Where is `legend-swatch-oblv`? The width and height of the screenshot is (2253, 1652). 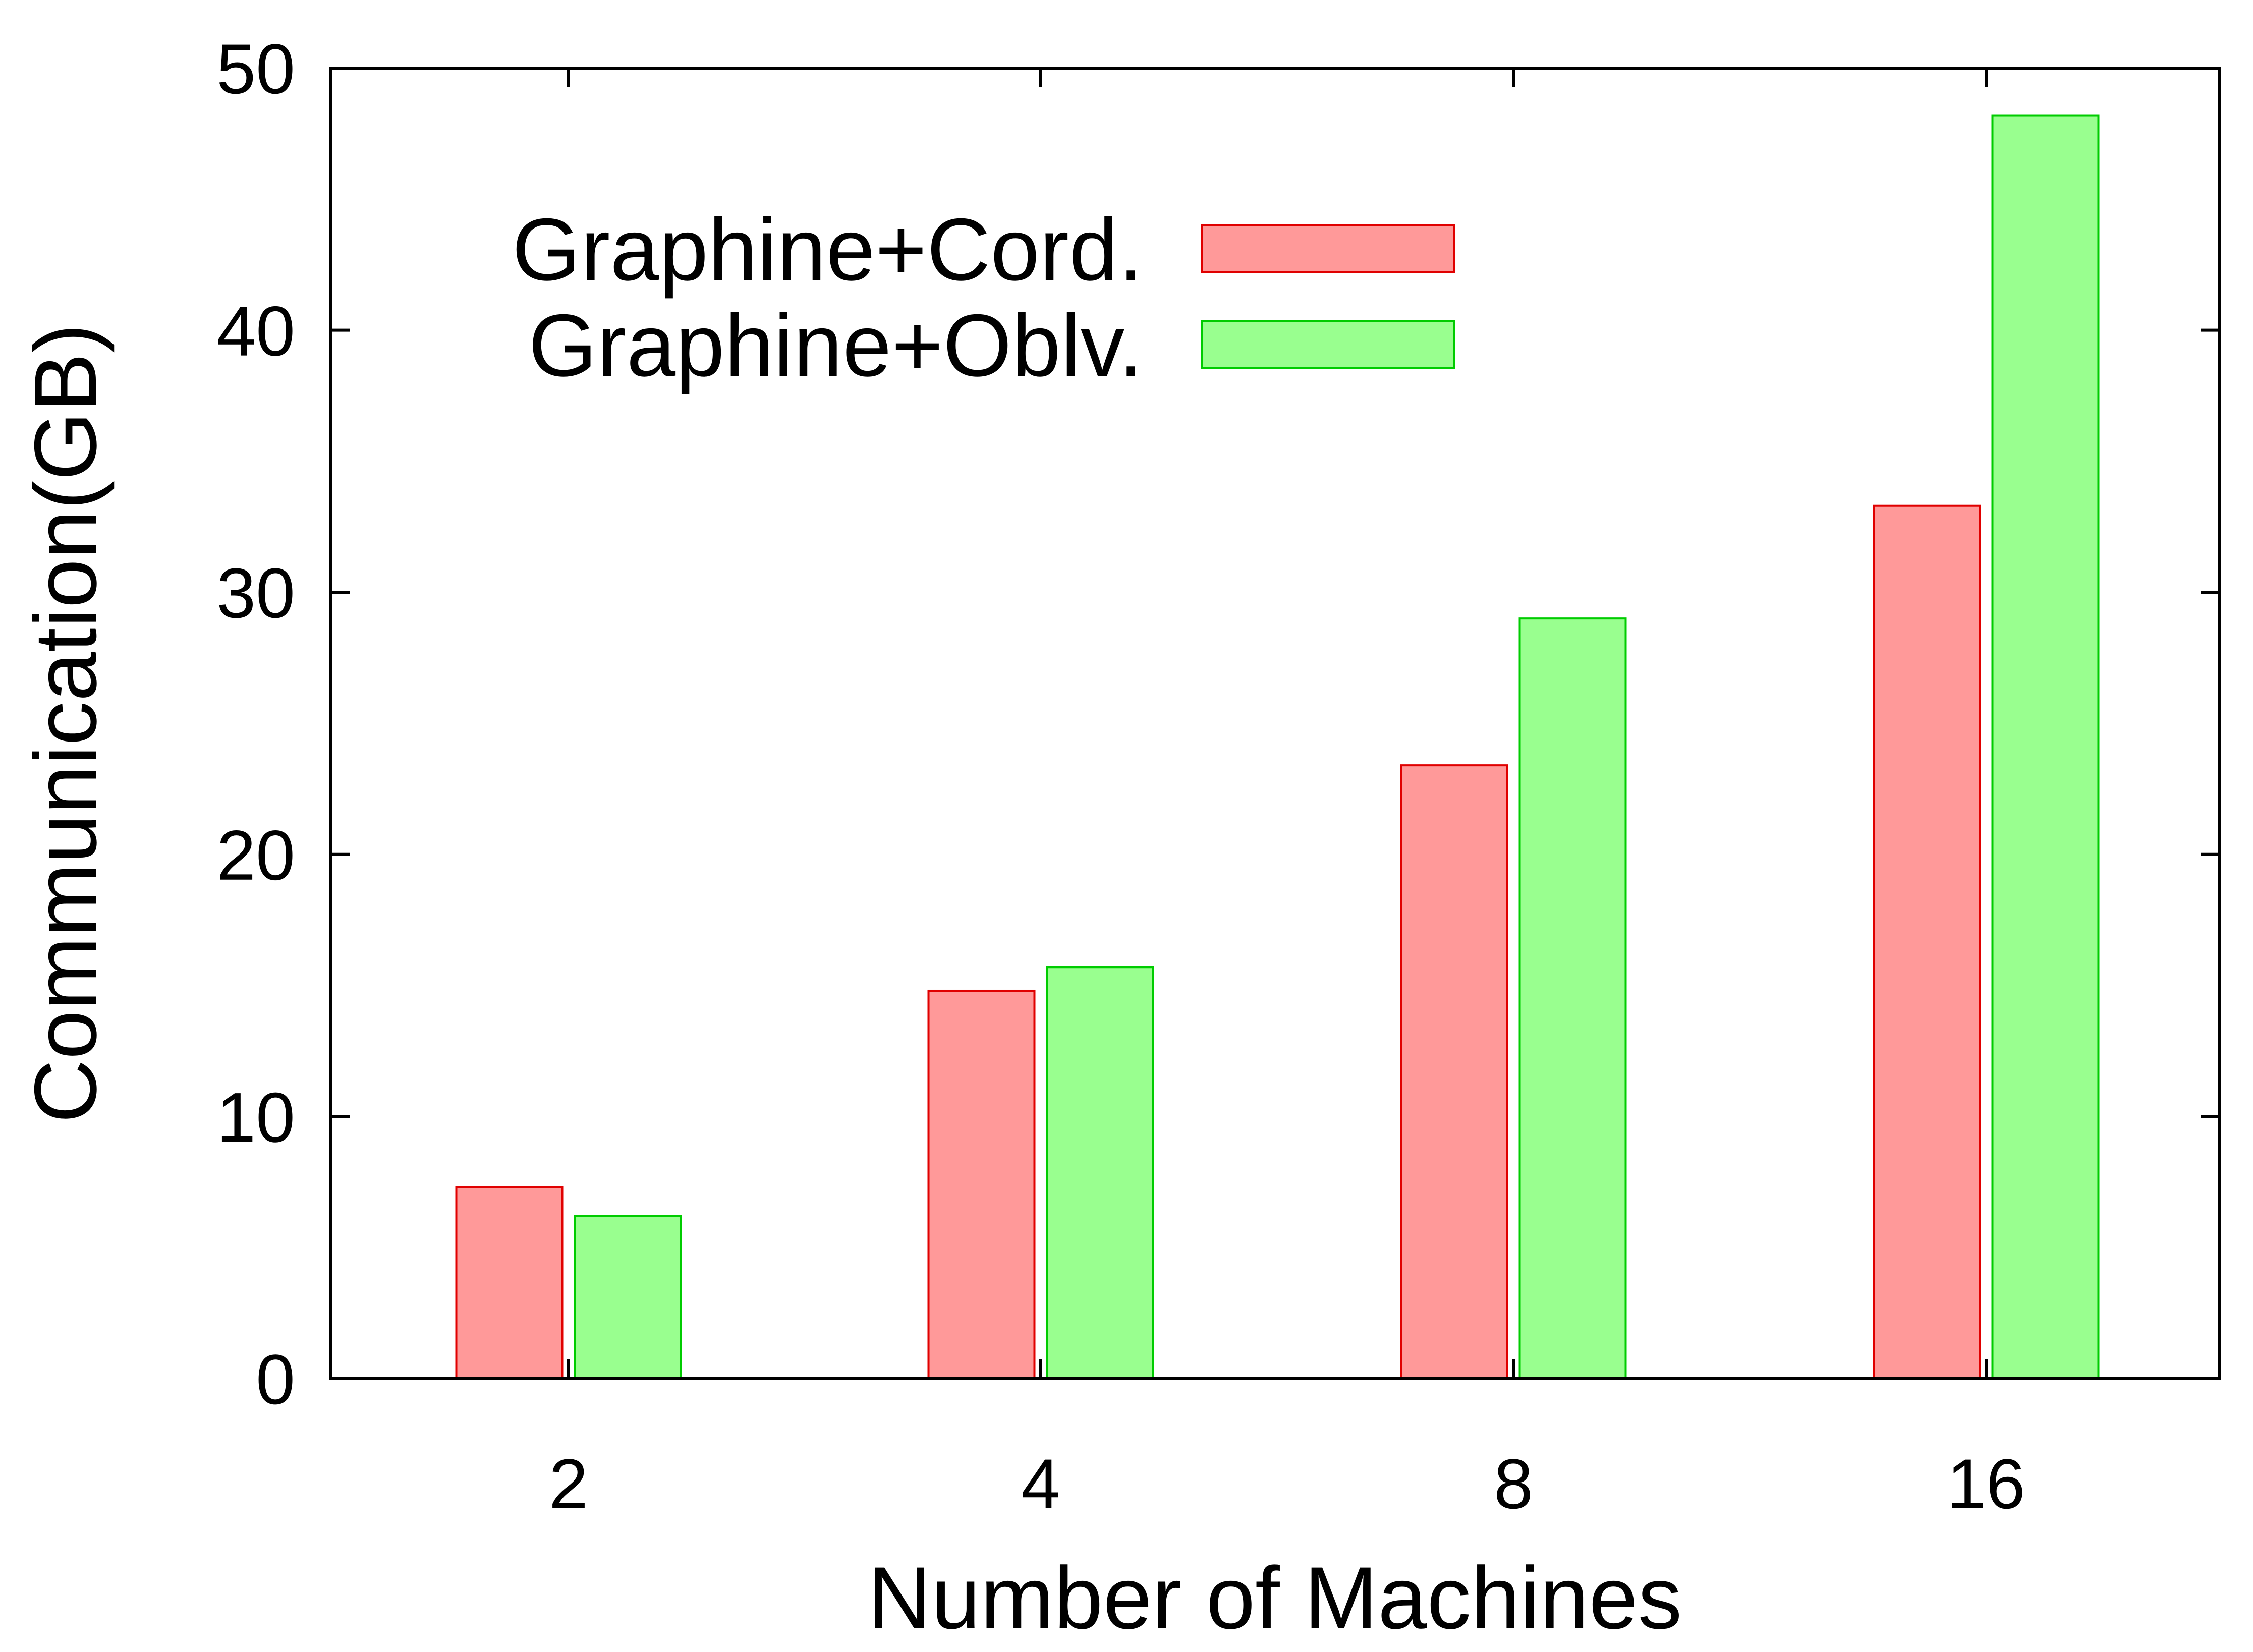
legend-swatch-oblv is located at coordinates (1328, 344).